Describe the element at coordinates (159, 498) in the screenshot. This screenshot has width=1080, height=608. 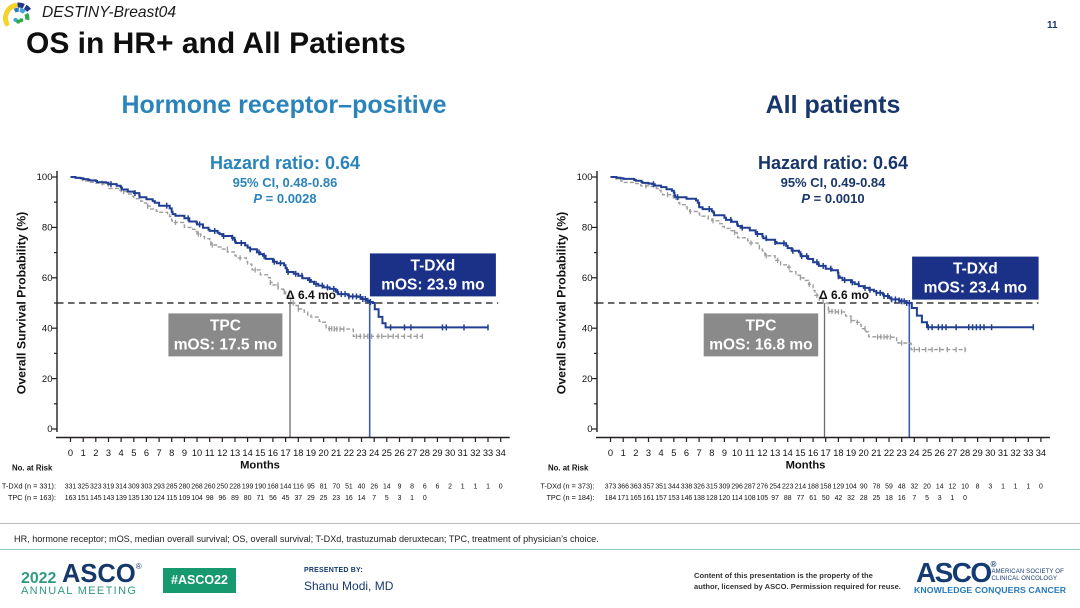
I see `svg-text: 124` at that location.